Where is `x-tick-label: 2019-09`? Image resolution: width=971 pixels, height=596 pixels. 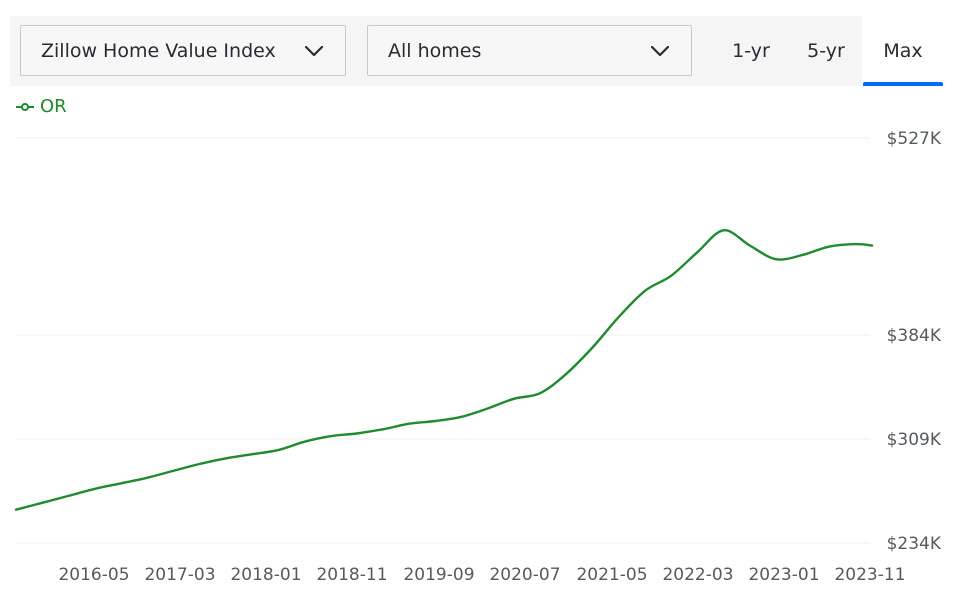
x-tick-label: 2019-09 is located at coordinates (438, 575).